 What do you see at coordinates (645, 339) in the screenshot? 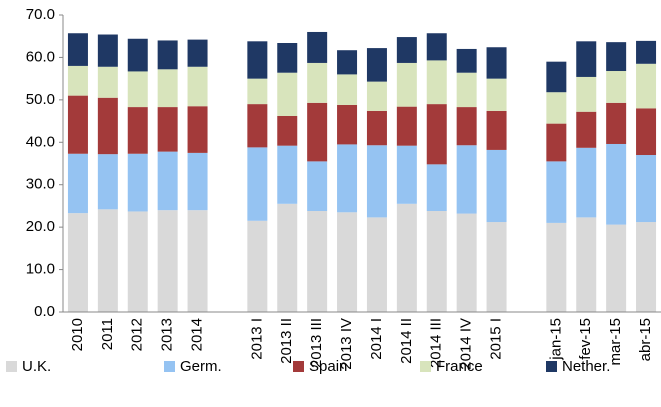
I see `x-tick-label: abr-15` at bounding box center [645, 339].